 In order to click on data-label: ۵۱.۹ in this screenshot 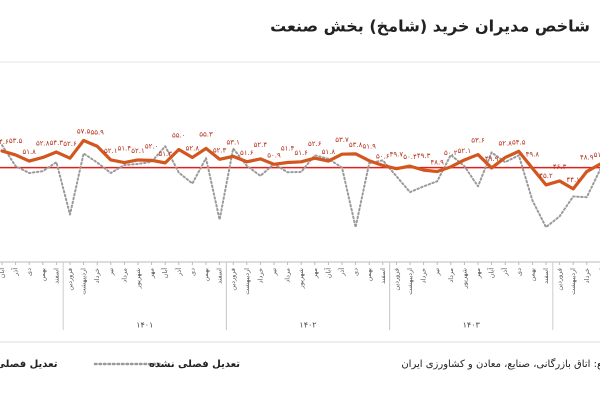, I will do `click(369, 147)`.